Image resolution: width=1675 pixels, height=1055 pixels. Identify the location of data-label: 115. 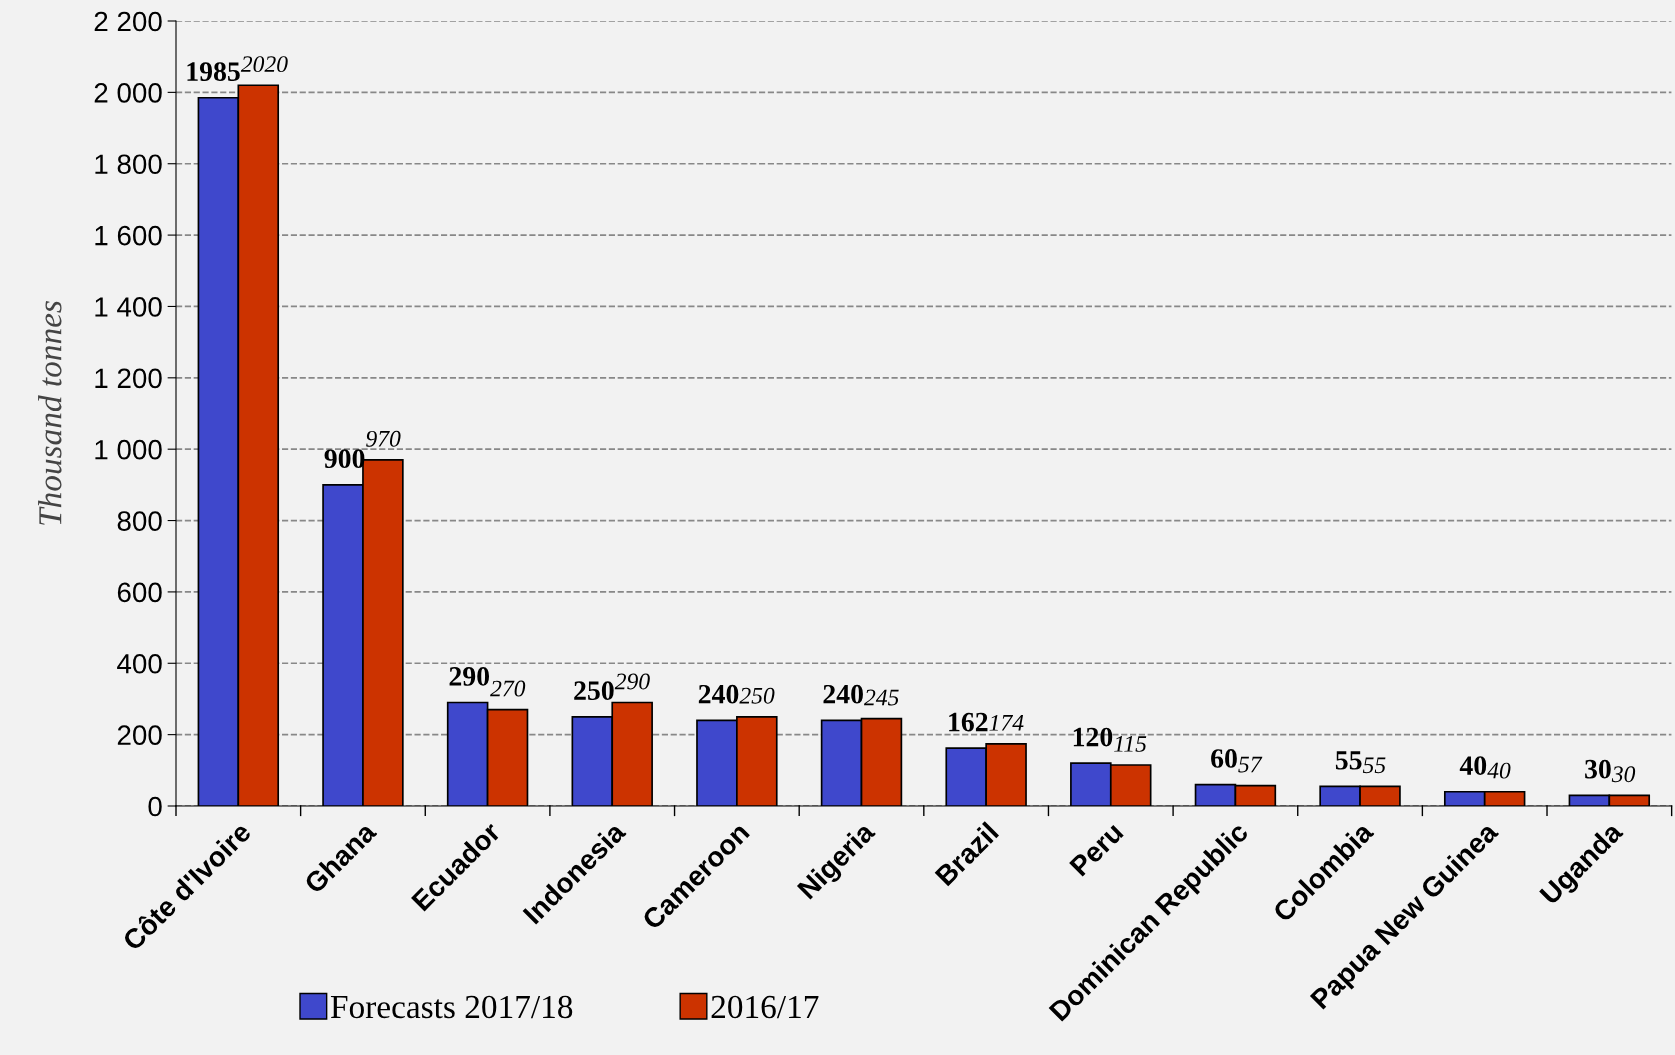
(1130, 744).